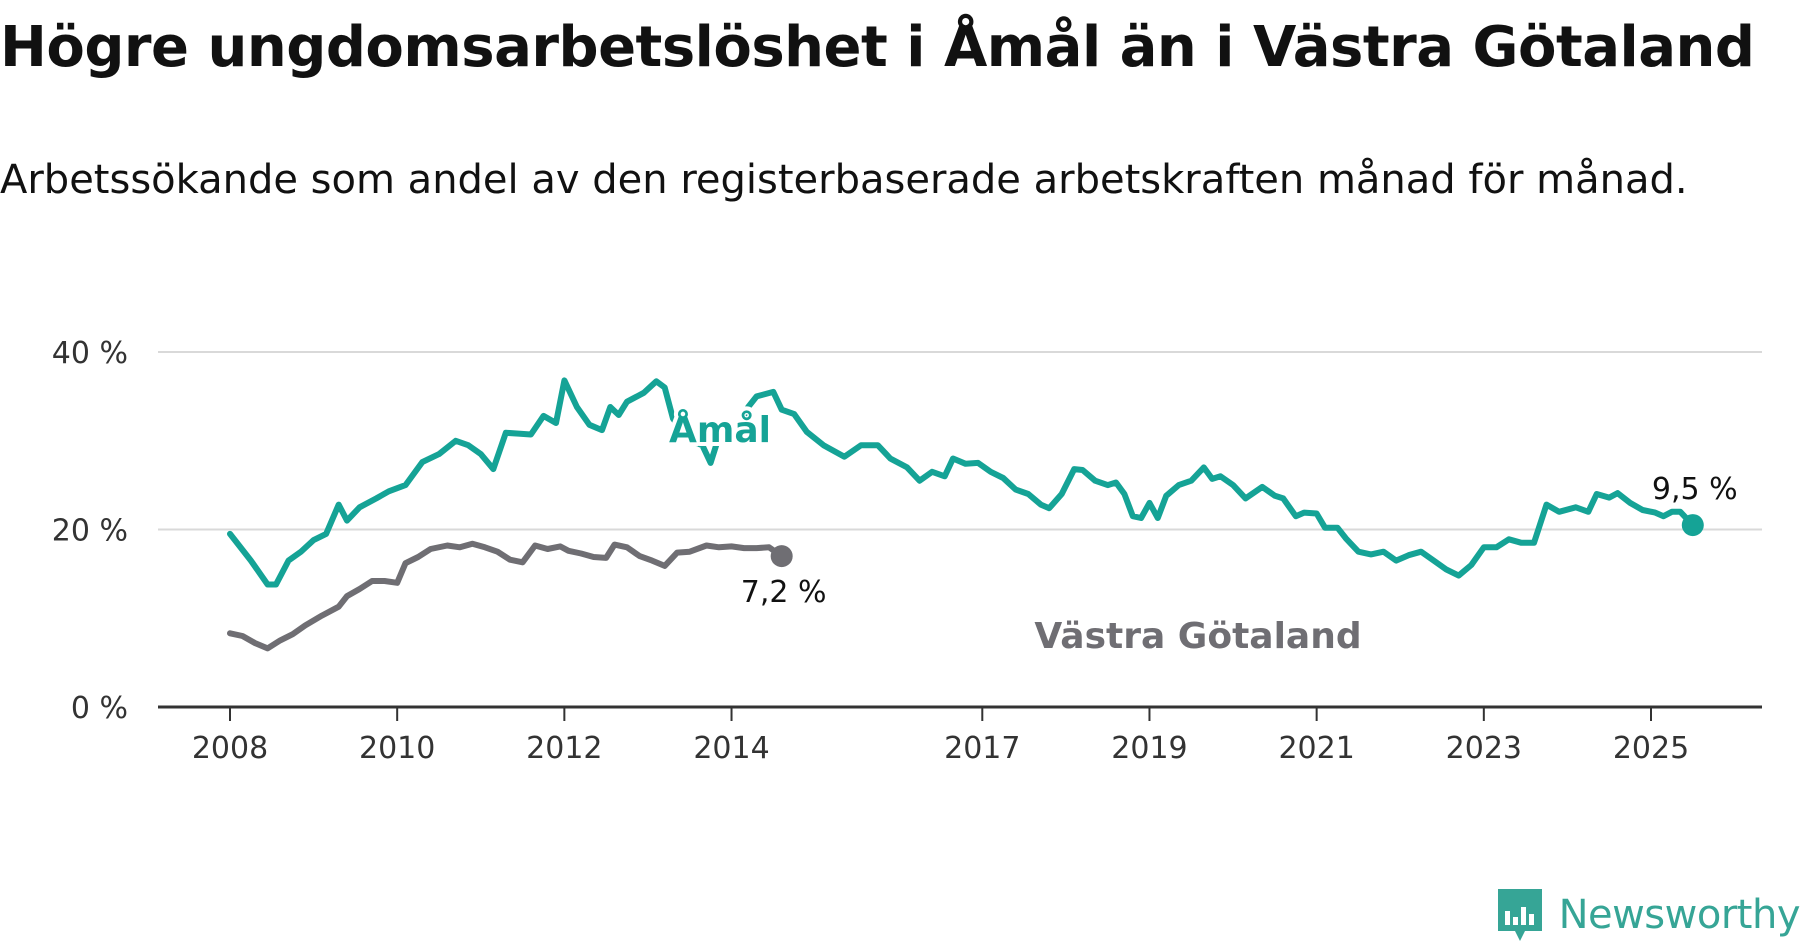  I want to click on x-tick-label: 2025, so click(1651, 748).